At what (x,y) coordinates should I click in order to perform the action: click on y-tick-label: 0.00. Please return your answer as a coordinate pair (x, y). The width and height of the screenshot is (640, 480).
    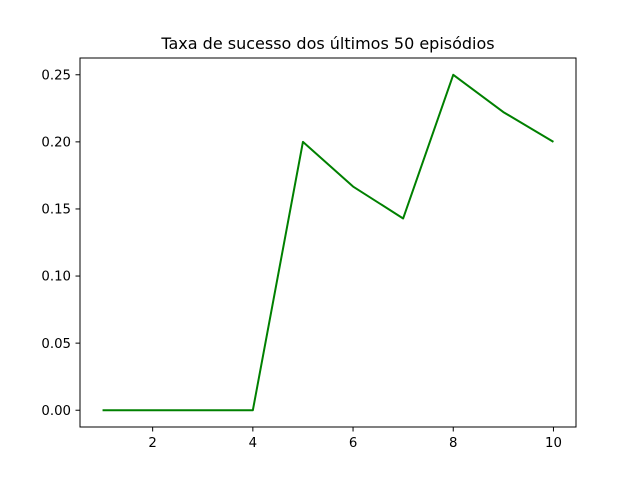
    Looking at the image, I should click on (56, 411).